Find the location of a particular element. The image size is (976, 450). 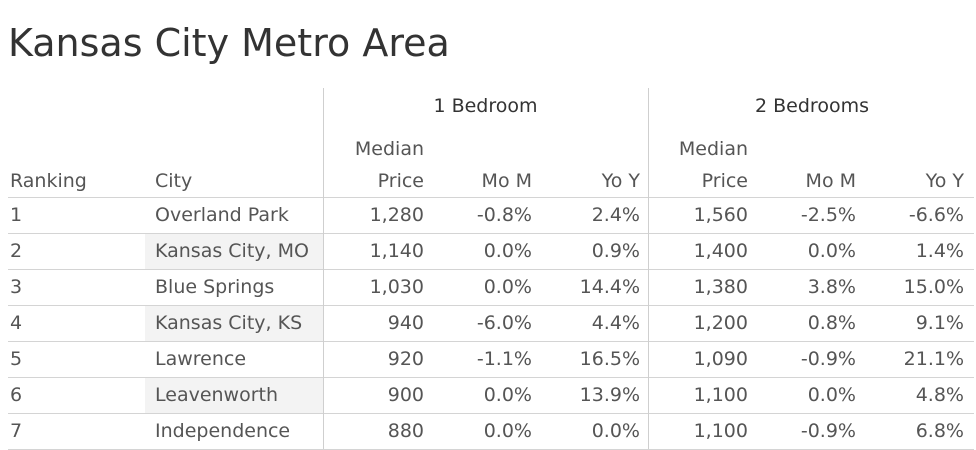

value-cell: -2.5% is located at coordinates (828, 215).